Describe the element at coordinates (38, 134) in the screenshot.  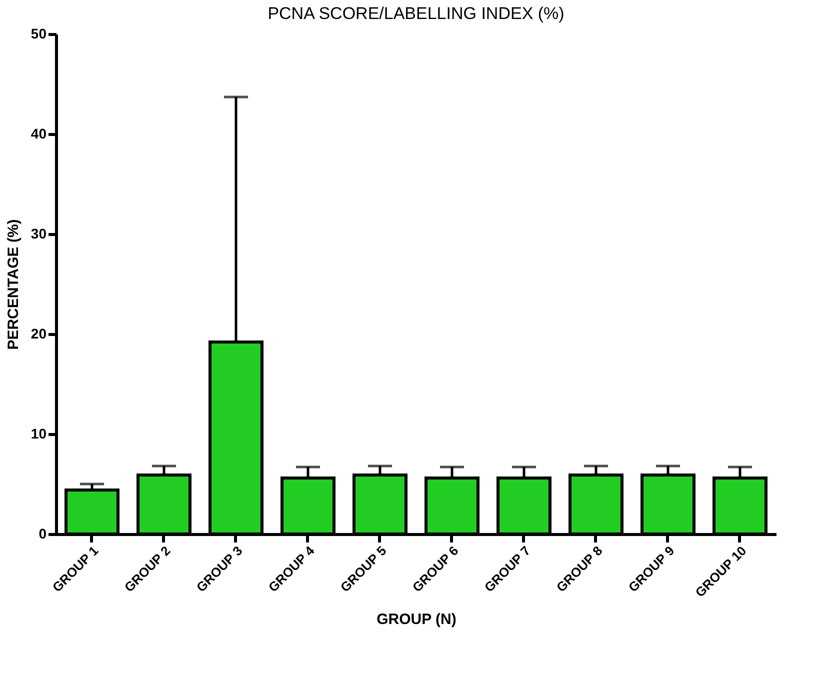
I see `y-tick-label: 40` at that location.